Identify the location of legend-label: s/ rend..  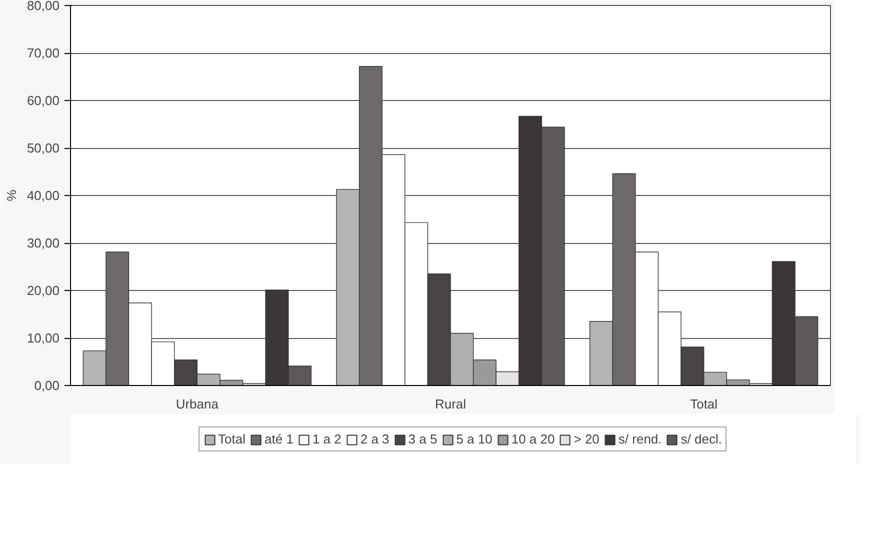
(640, 439).